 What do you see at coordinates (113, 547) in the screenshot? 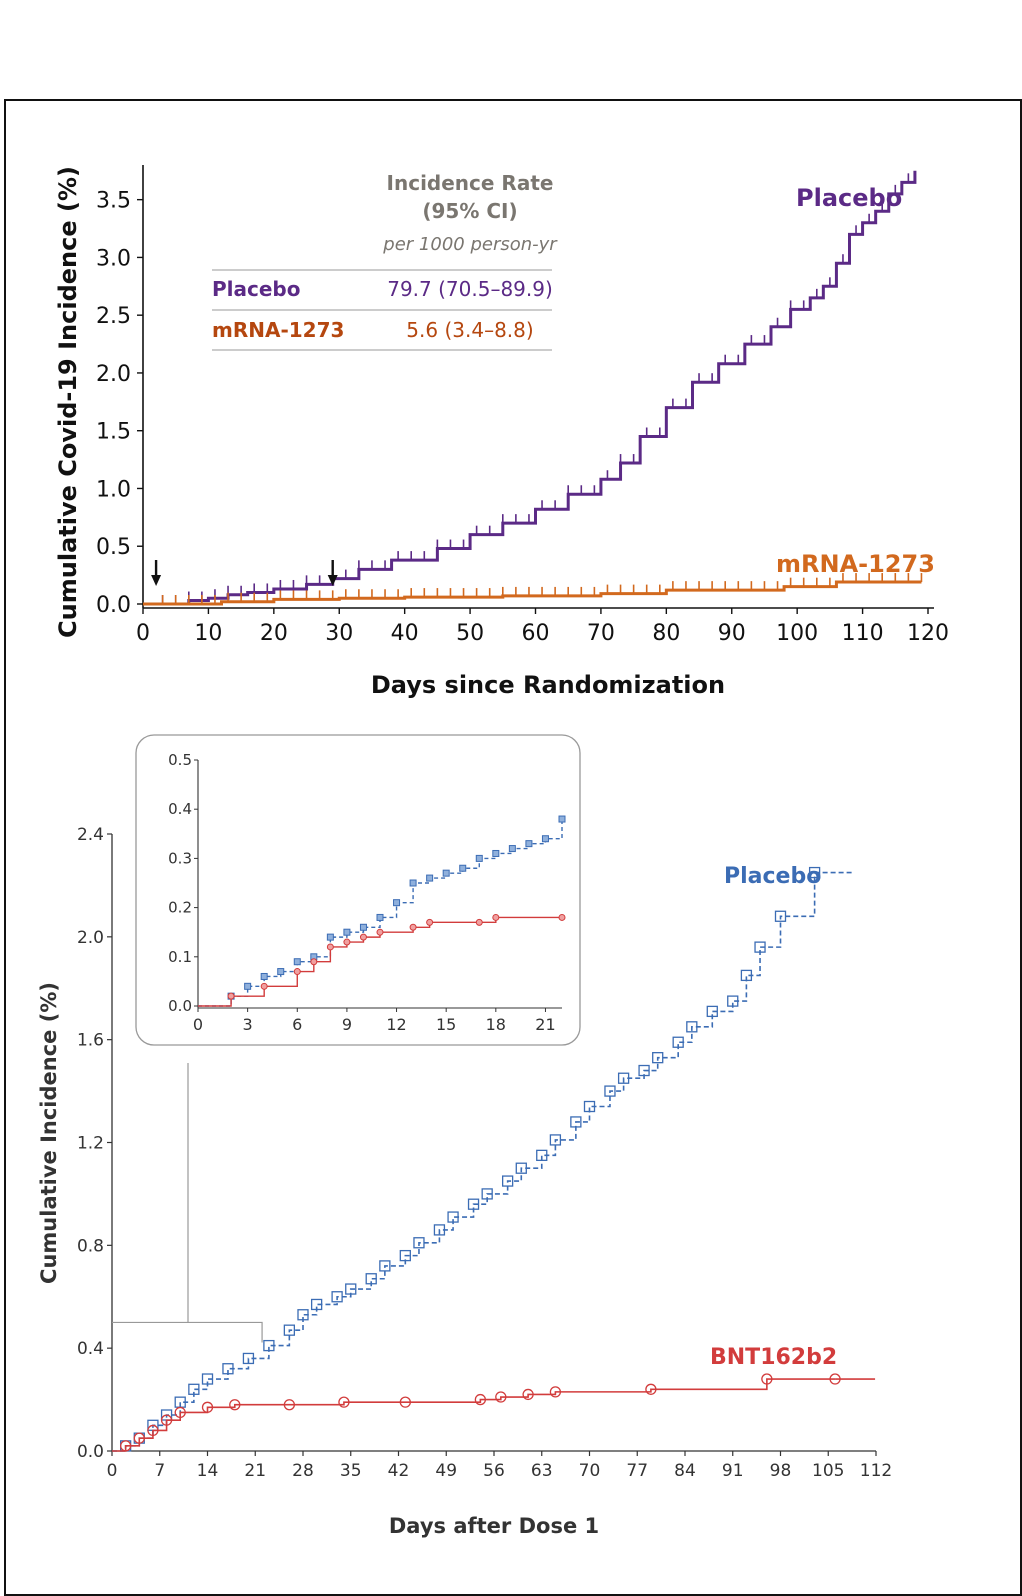
I see `top-y-tick-label: 0.5` at bounding box center [113, 547].